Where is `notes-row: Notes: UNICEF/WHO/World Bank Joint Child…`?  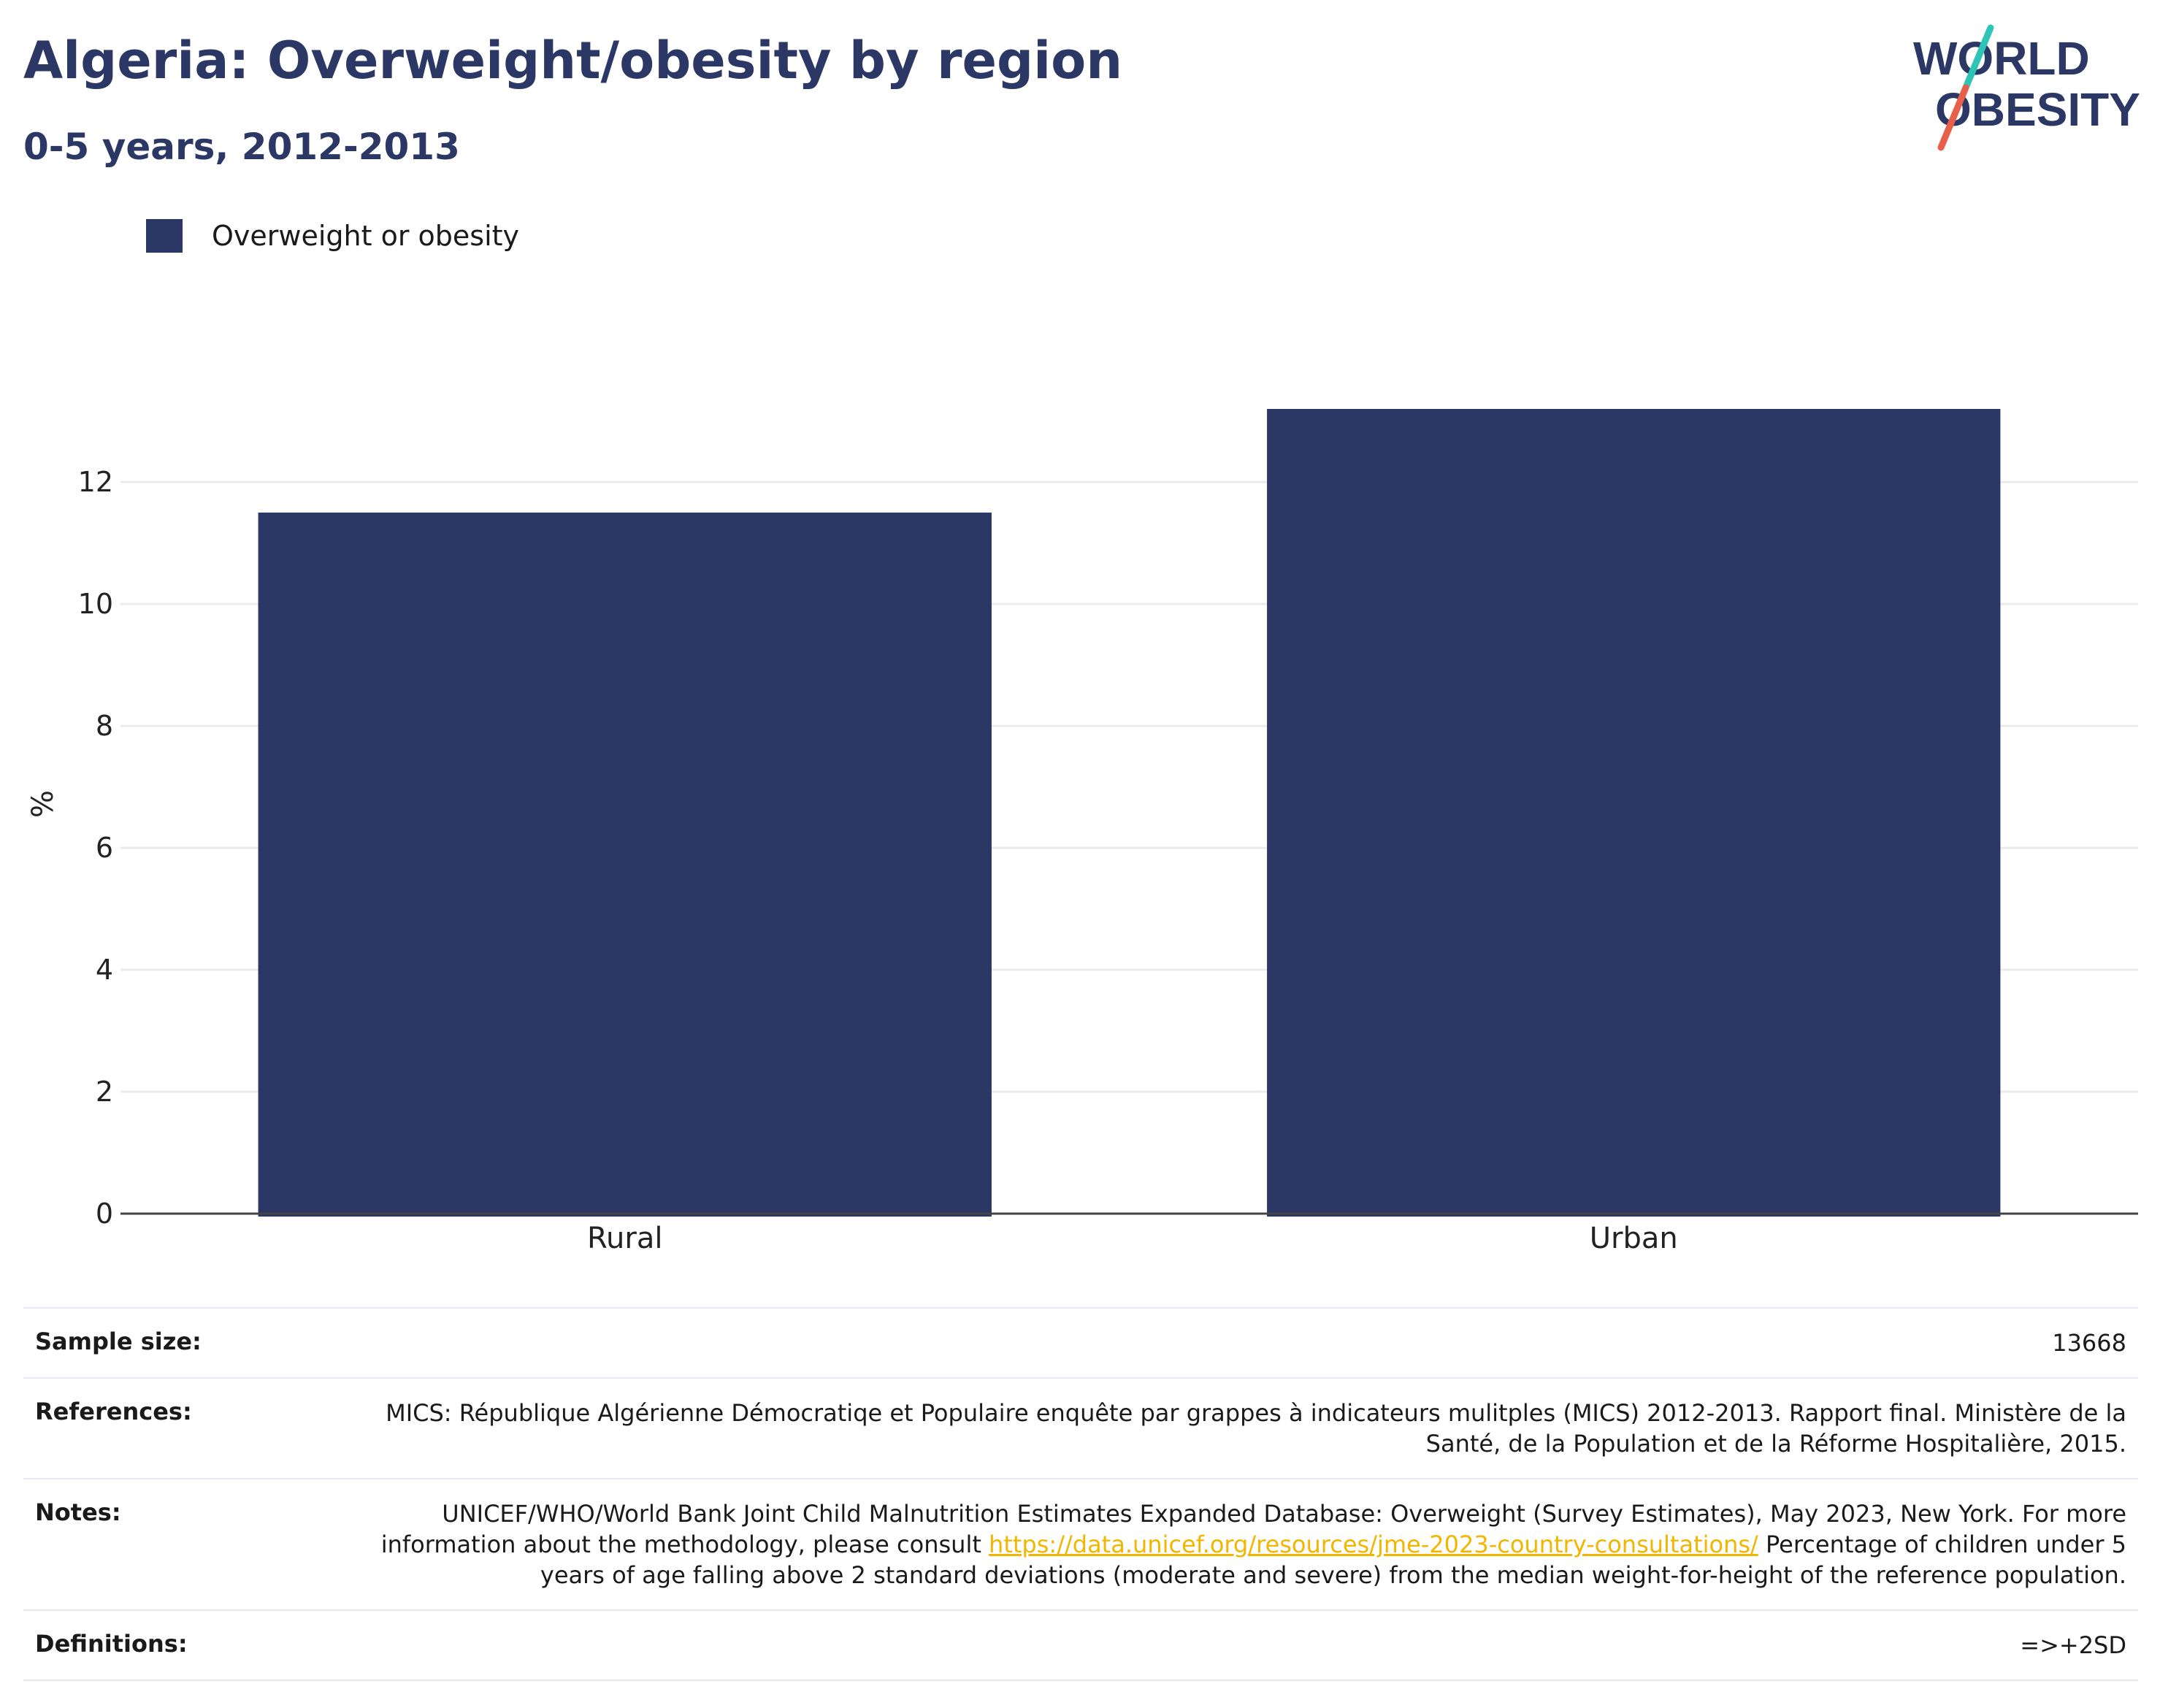
notes-row: Notes: UNICEF/WHO/World Bank Joint Child… is located at coordinates (1080, 1543).